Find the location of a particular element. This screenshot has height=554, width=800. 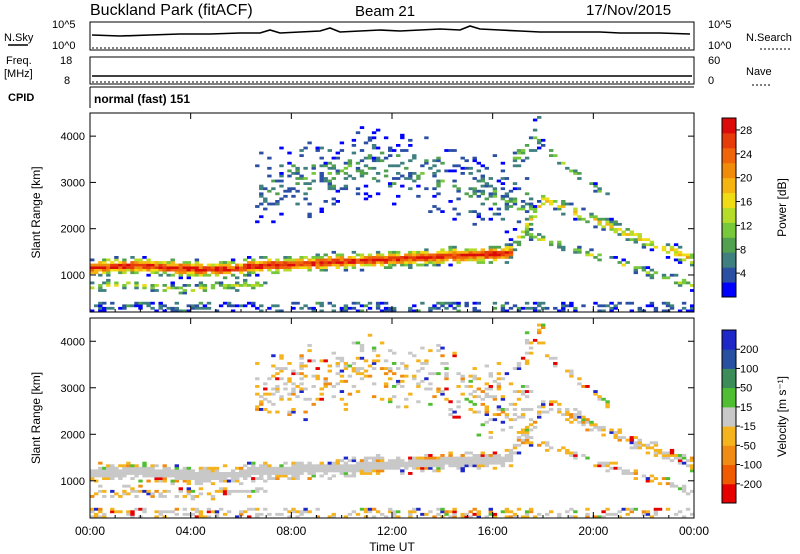

y-tick-label: 2000 is located at coordinates (73, 230).